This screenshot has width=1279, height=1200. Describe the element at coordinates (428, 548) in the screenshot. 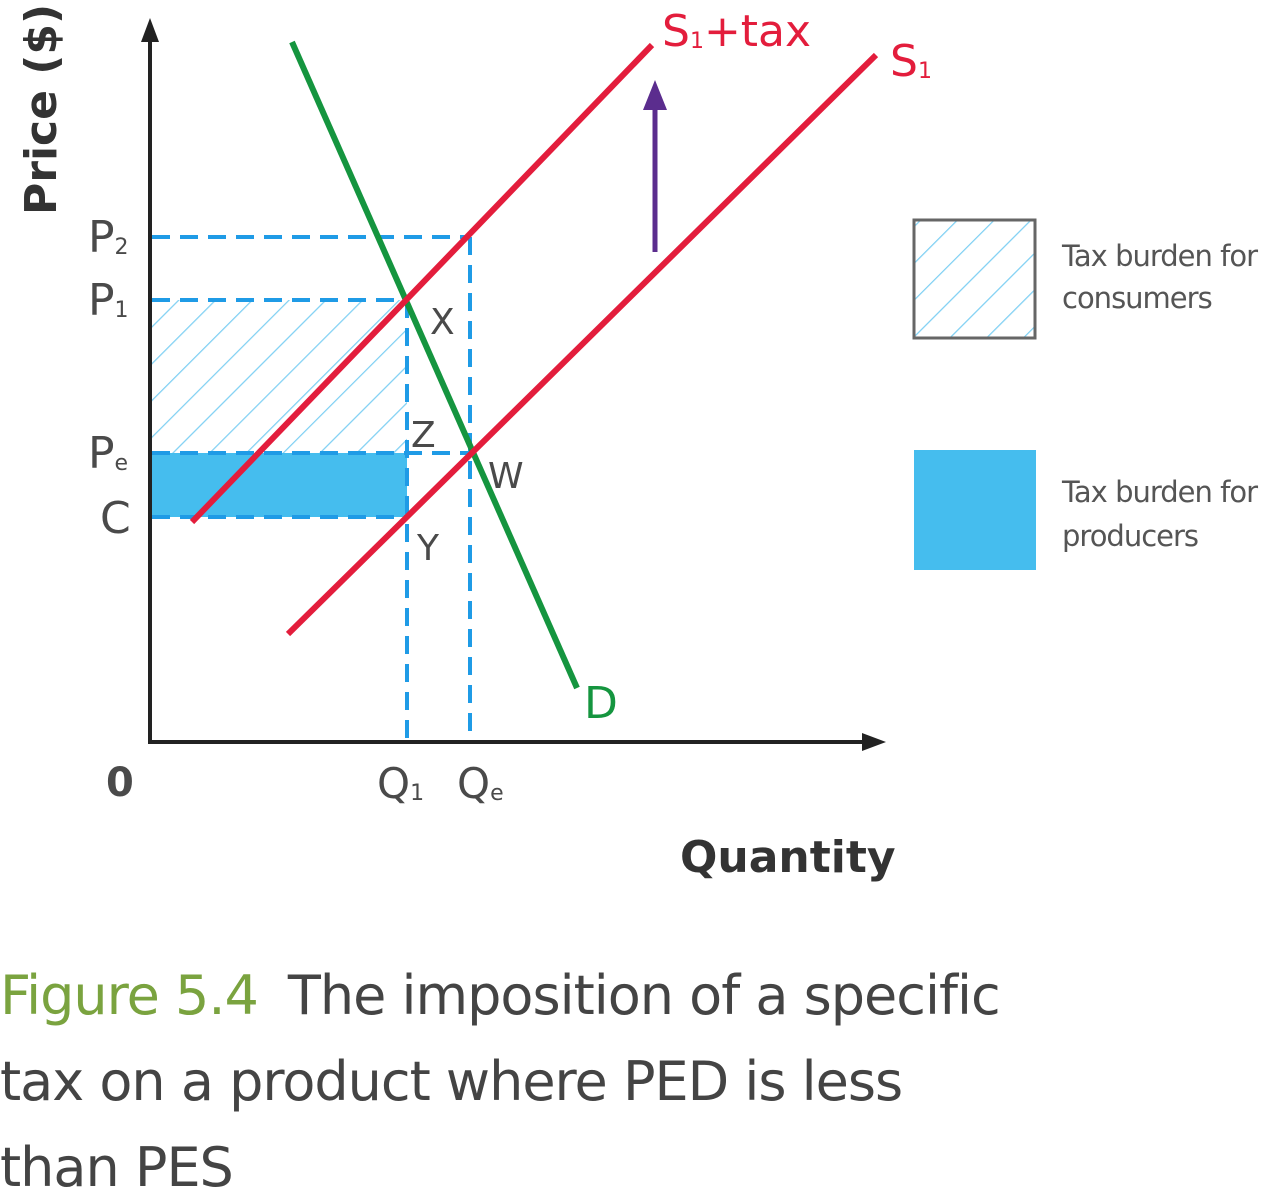

I see `point-y: Y` at that location.